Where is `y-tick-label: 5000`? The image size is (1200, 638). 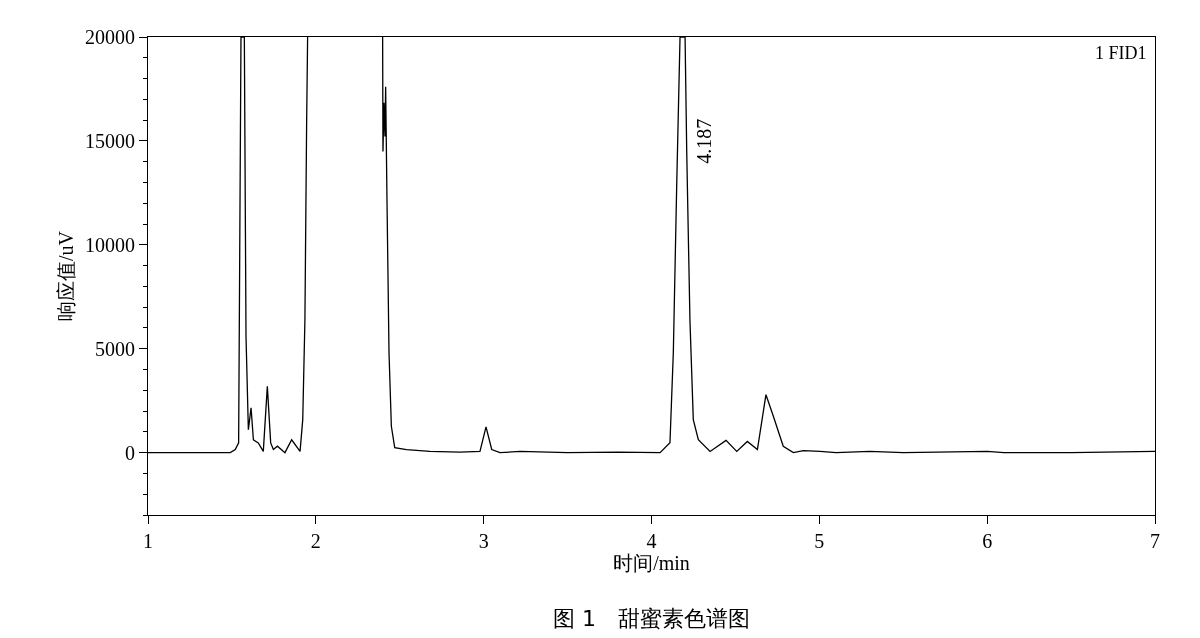
y-tick-label: 5000 is located at coordinates (115, 348).